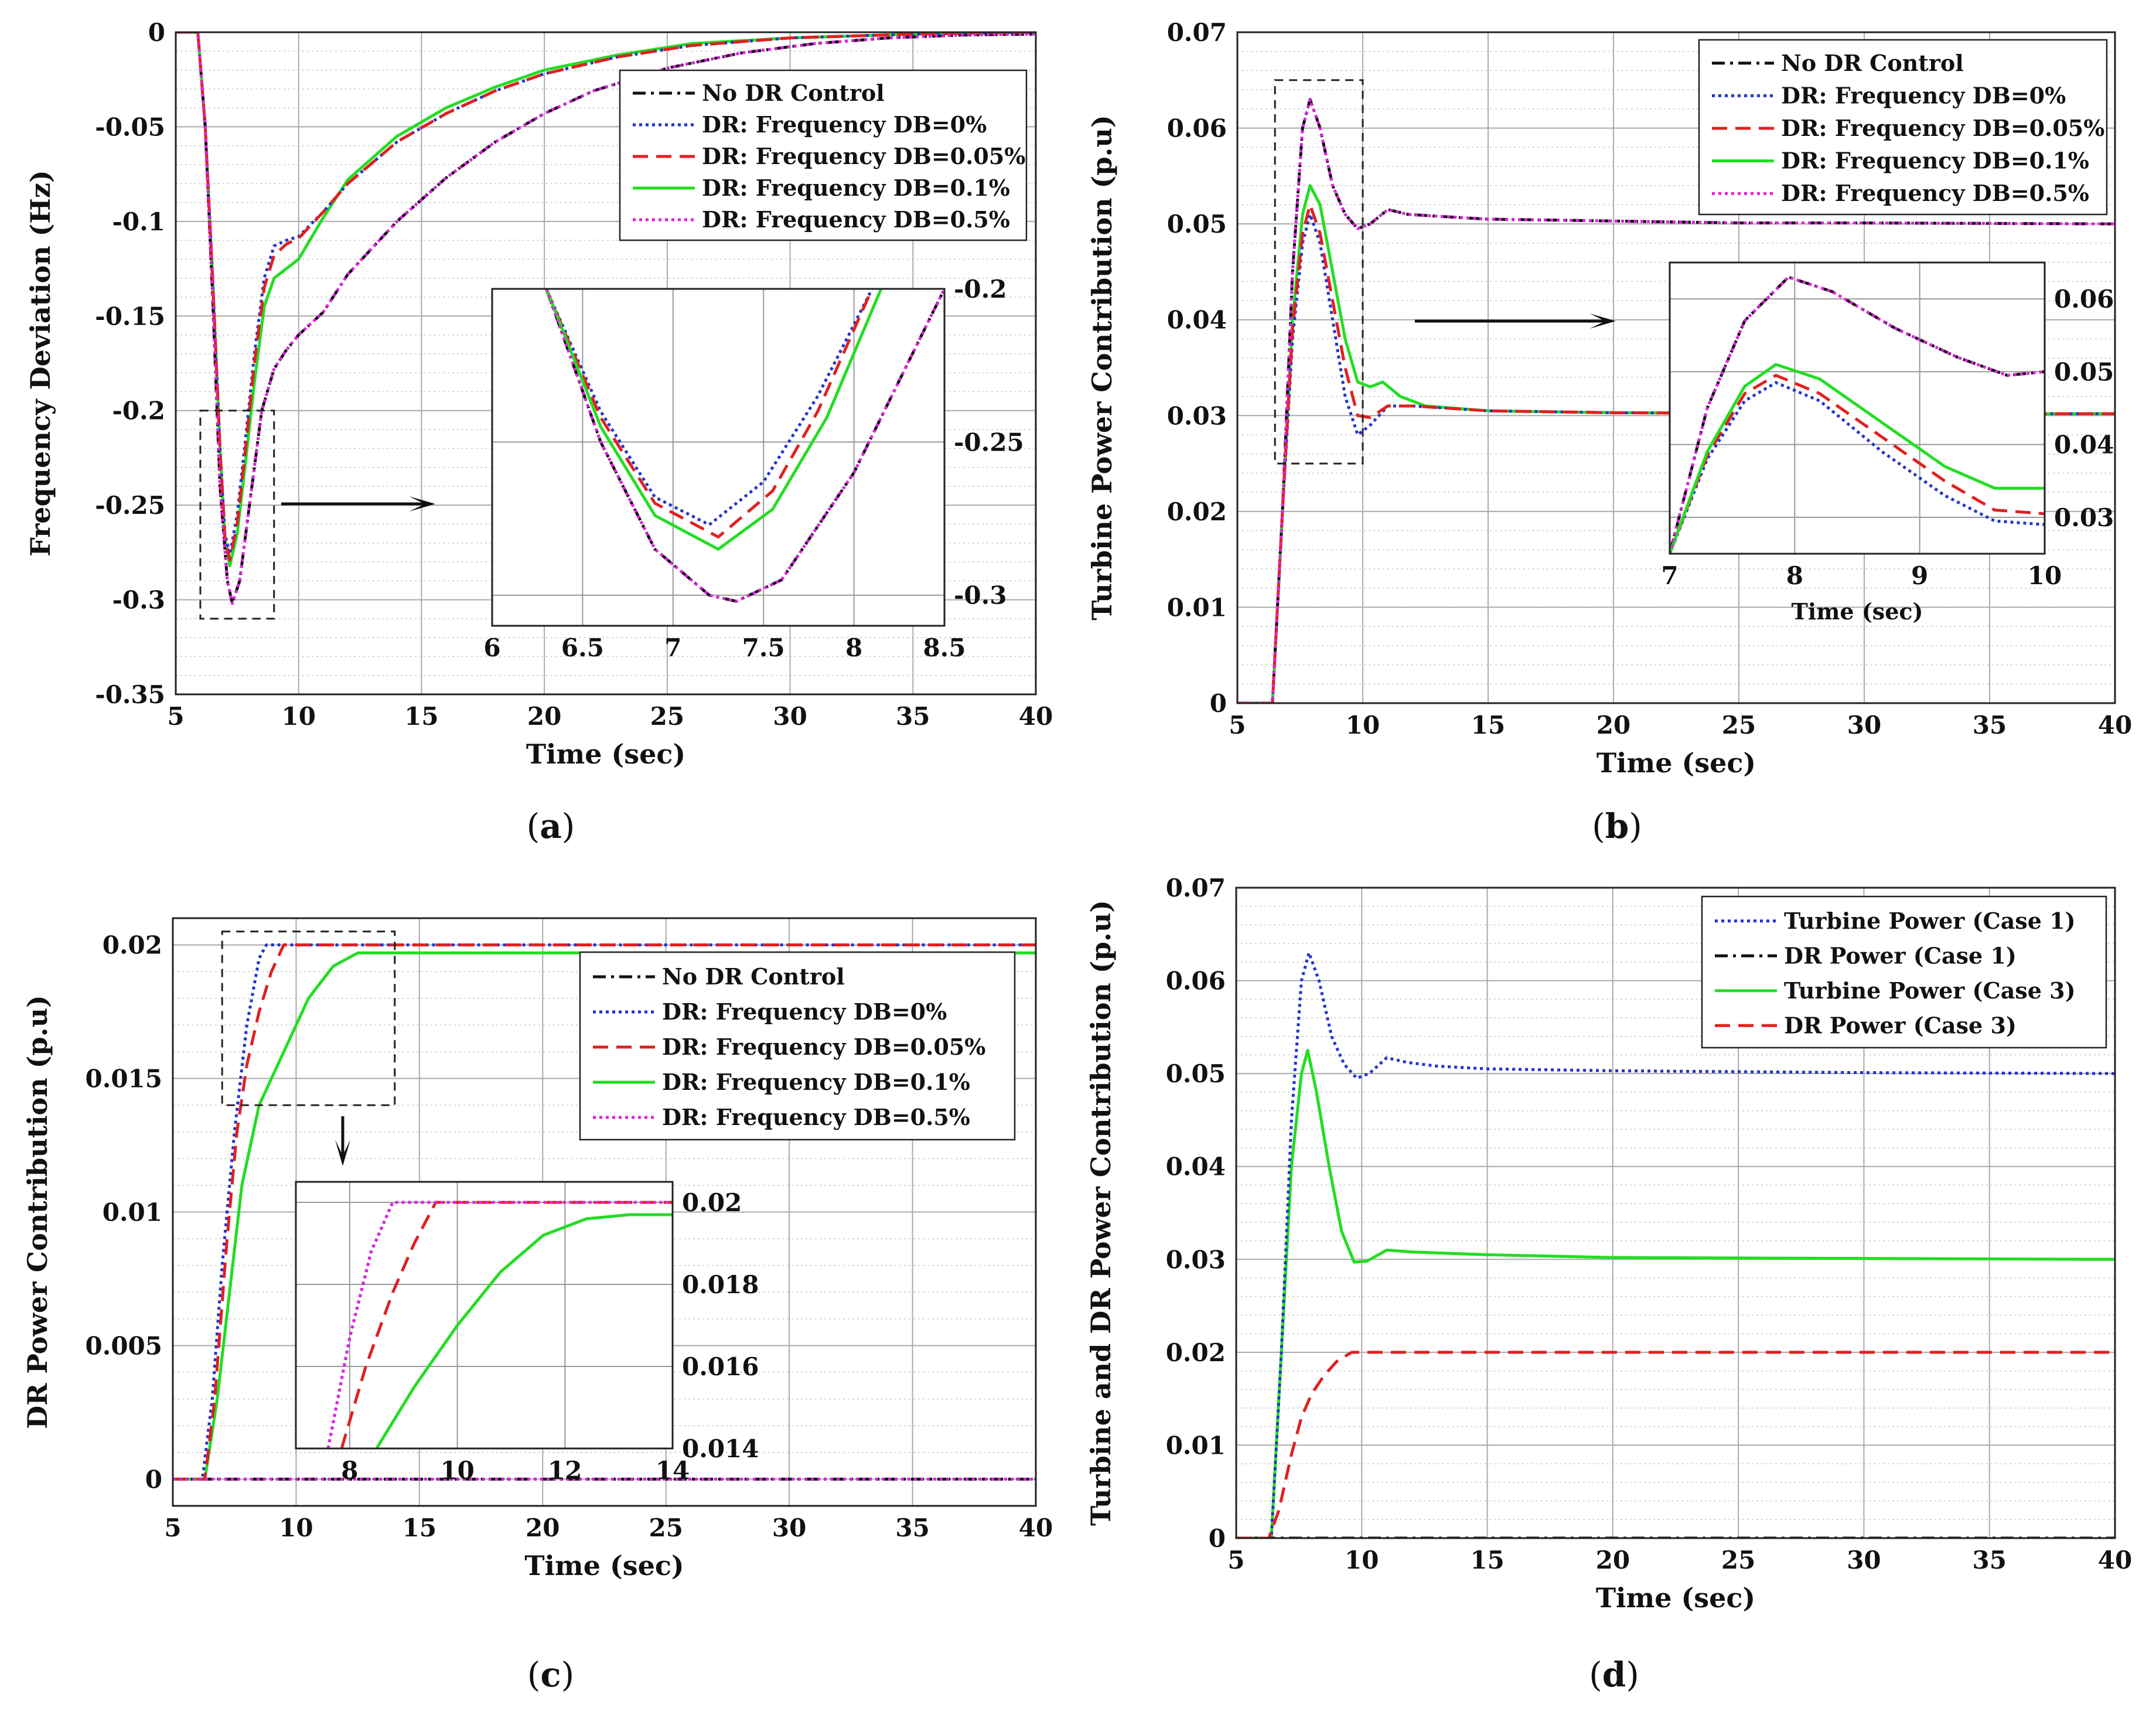 This screenshot has width=2156, height=1718. I want to click on panel-caption: (a), so click(551, 826).